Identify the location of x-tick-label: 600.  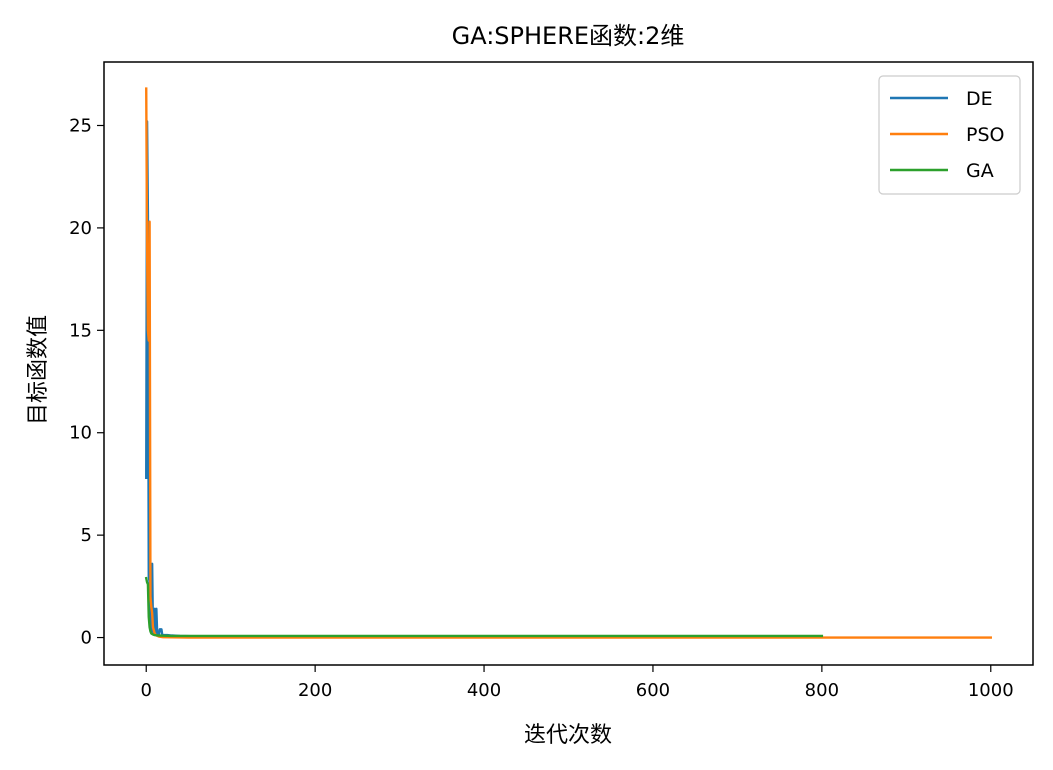
(653, 690).